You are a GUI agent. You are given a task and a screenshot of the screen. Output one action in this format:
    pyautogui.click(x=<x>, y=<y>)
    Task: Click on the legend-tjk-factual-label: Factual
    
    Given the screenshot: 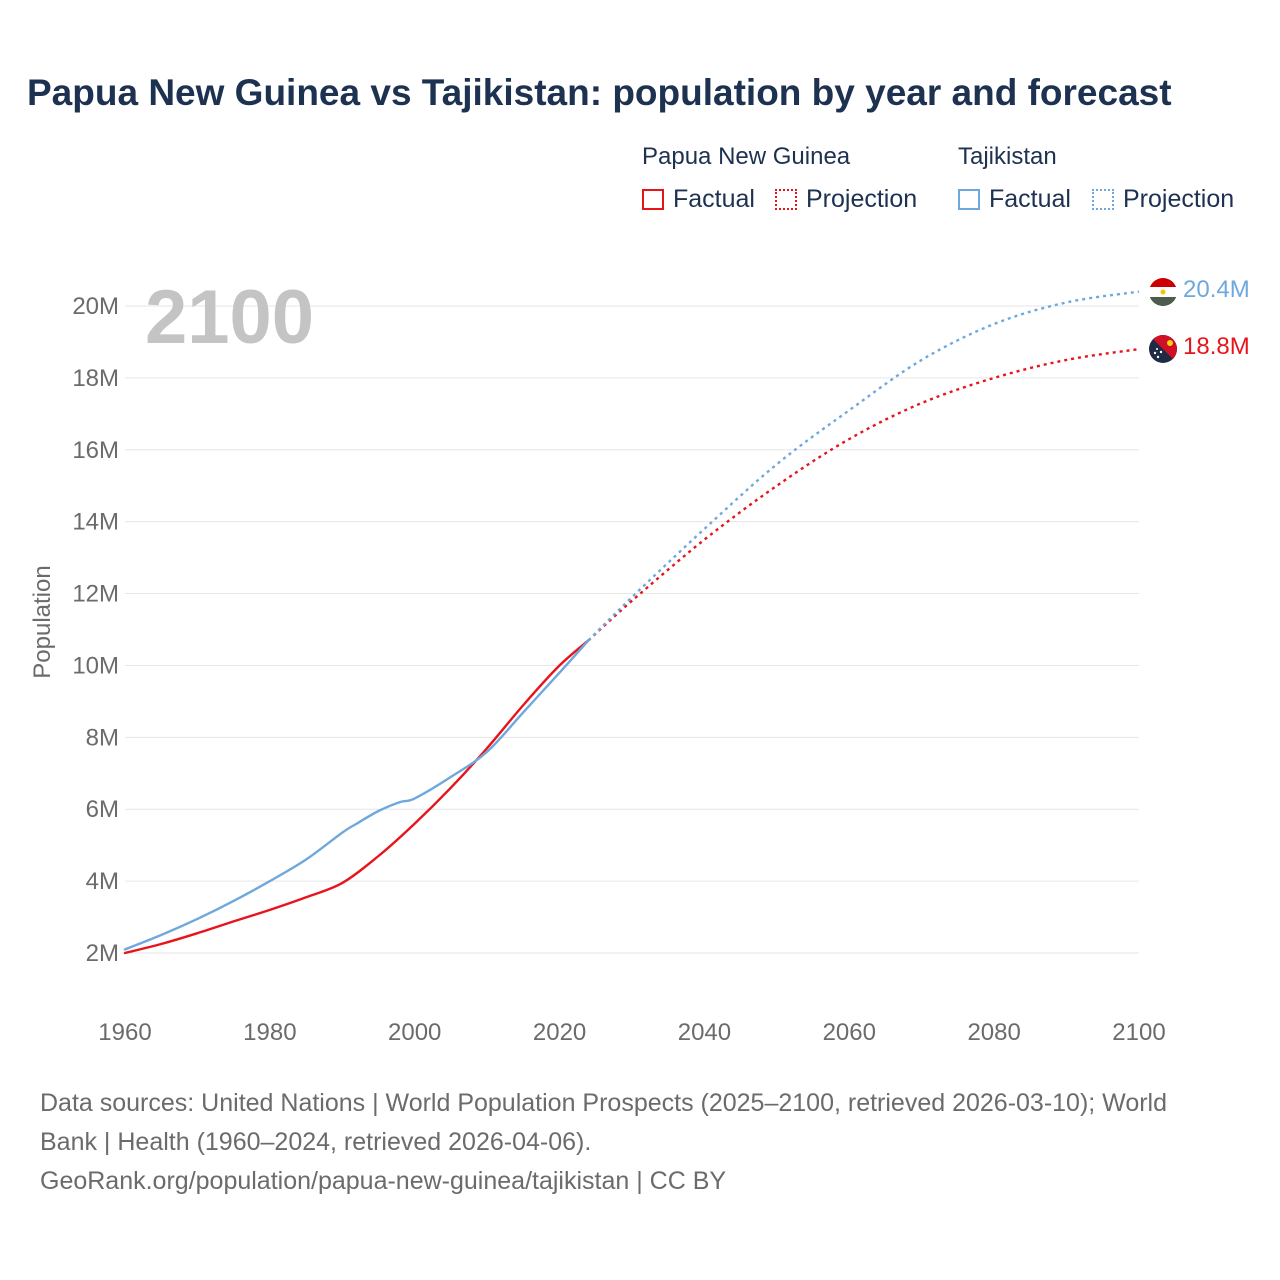 What is the action you would take?
    pyautogui.click(x=1030, y=198)
    